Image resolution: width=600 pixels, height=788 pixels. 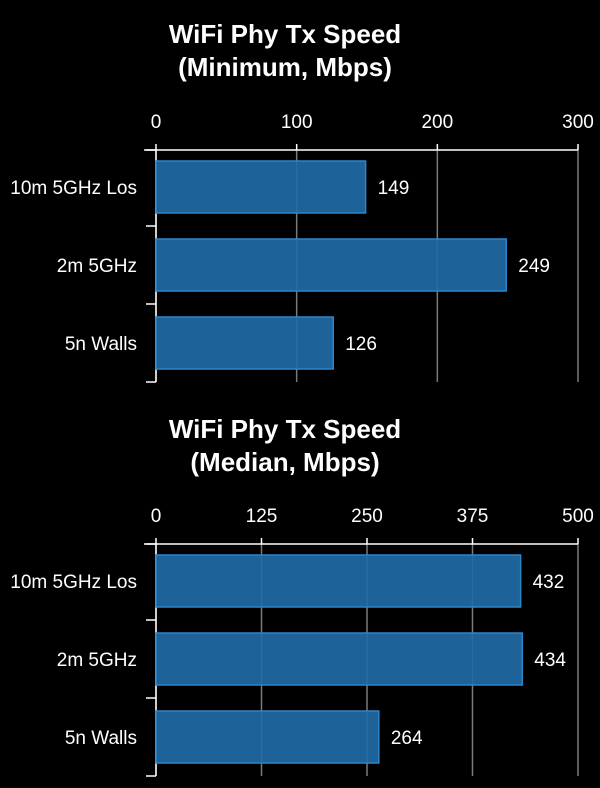 What do you see at coordinates (285, 67) in the screenshot?
I see `chart-title-line-2: (Minimum, Mbps)` at bounding box center [285, 67].